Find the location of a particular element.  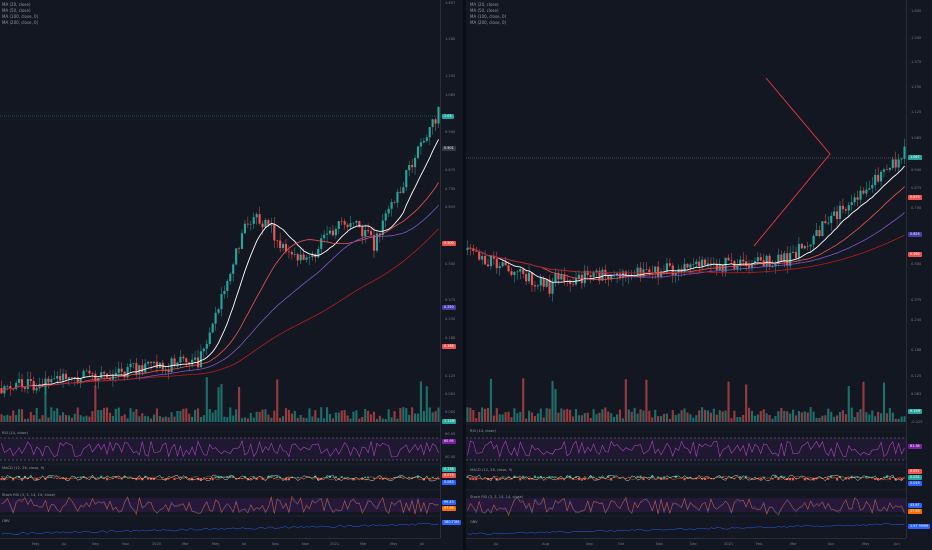

obv-badge: 1.97 999M is located at coordinates (919, 526).